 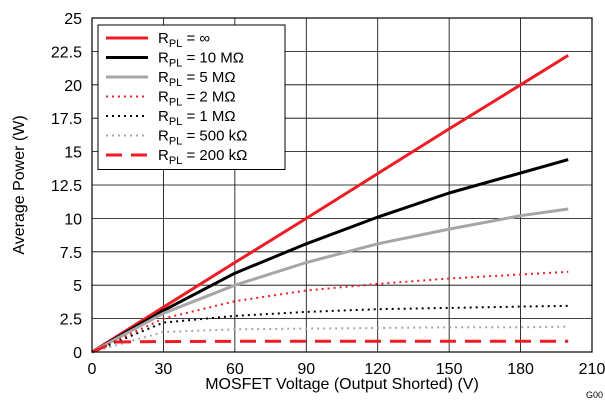 I want to click on legend-label: RPL = 500 kΩ, so click(x=202, y=138).